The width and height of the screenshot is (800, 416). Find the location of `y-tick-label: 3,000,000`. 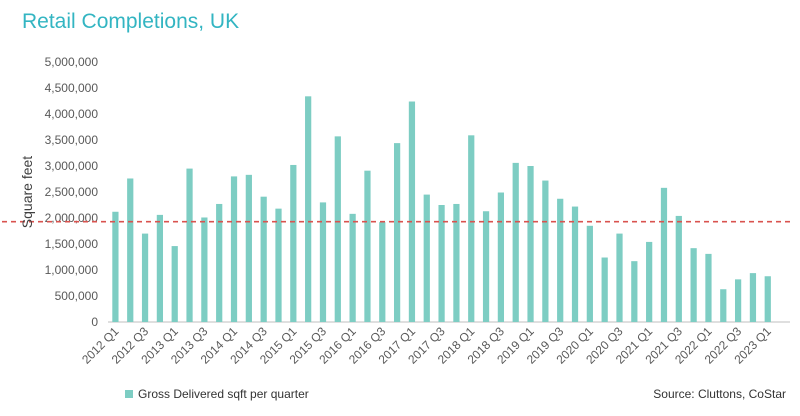

y-tick-label: 3,000,000 is located at coordinates (72, 166).